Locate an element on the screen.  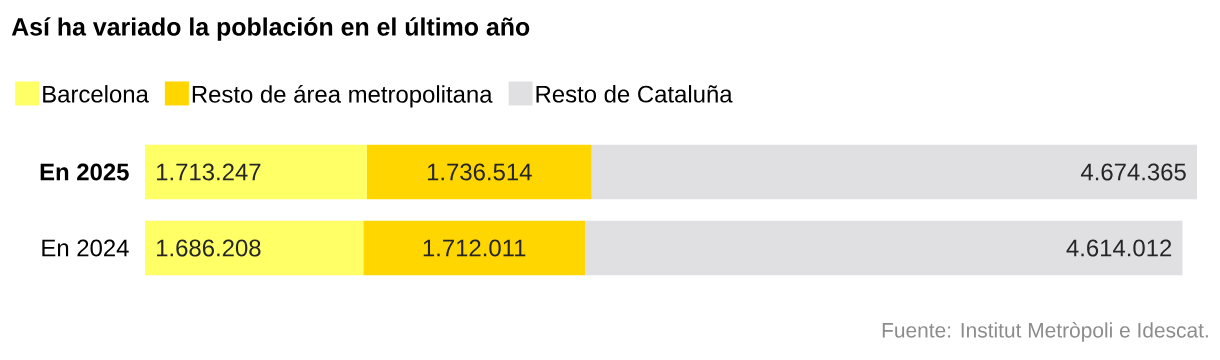
data-label: 1.712.011 is located at coordinates (474, 248).